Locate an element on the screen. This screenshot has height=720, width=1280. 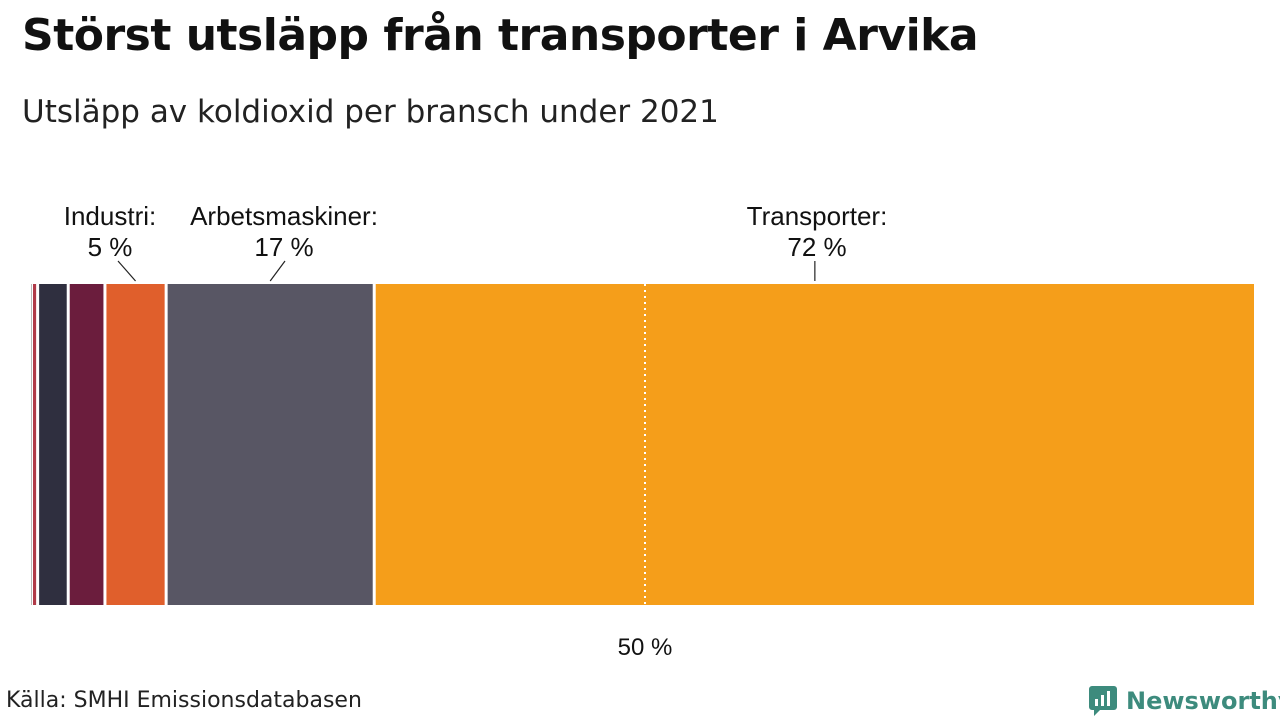
segment-label: Industri: is located at coordinates (110, 216).